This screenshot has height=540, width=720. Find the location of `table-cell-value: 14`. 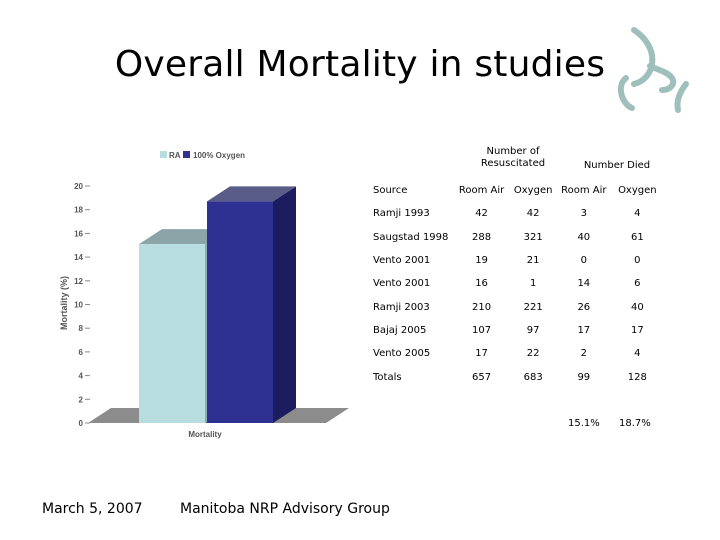

table-cell-value: 14 is located at coordinates (584, 284).